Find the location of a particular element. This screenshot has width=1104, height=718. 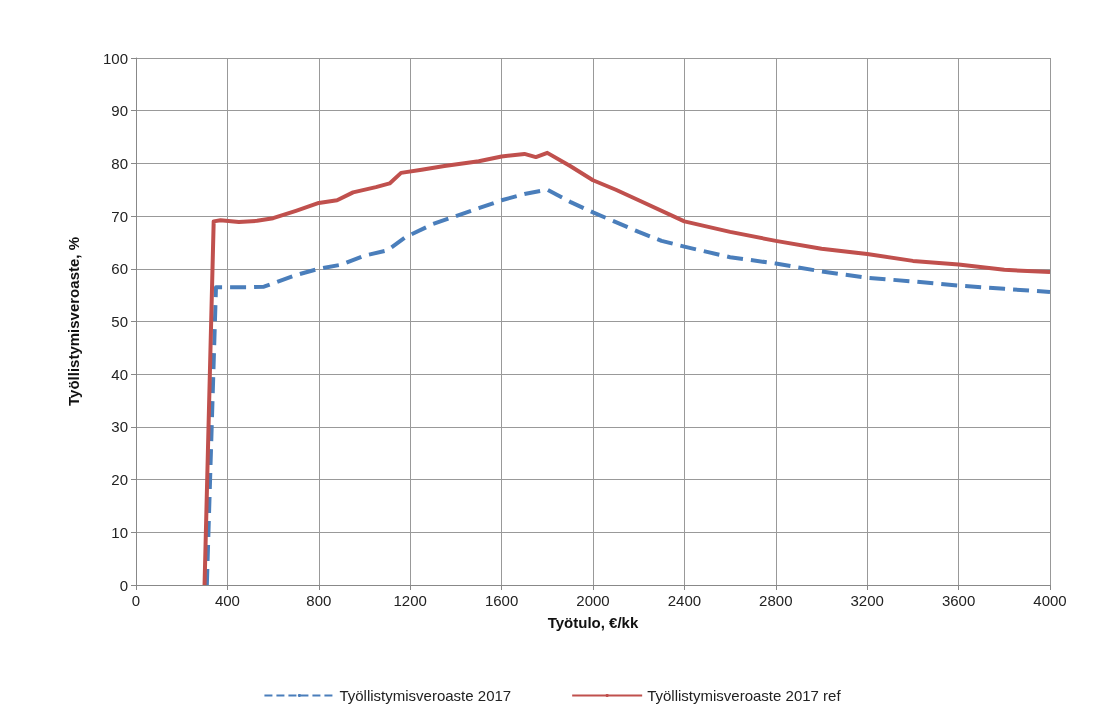

x-tick-label: 400 is located at coordinates (227, 600).